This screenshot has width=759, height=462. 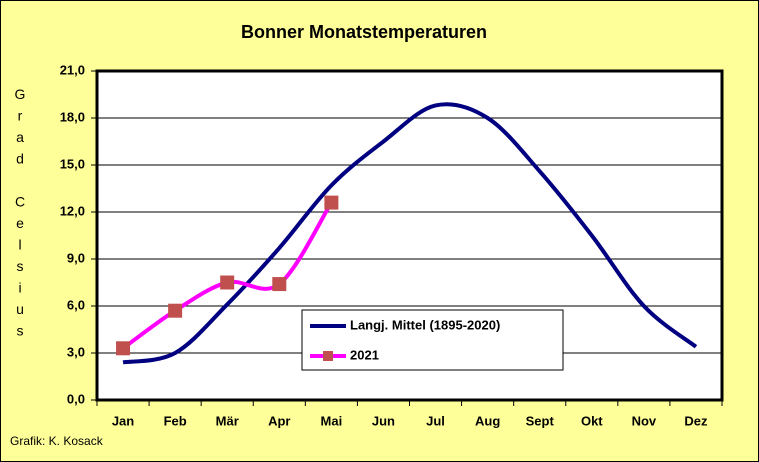 What do you see at coordinates (72, 210) in the screenshot?
I see `y-tick-label: 12,0` at bounding box center [72, 210].